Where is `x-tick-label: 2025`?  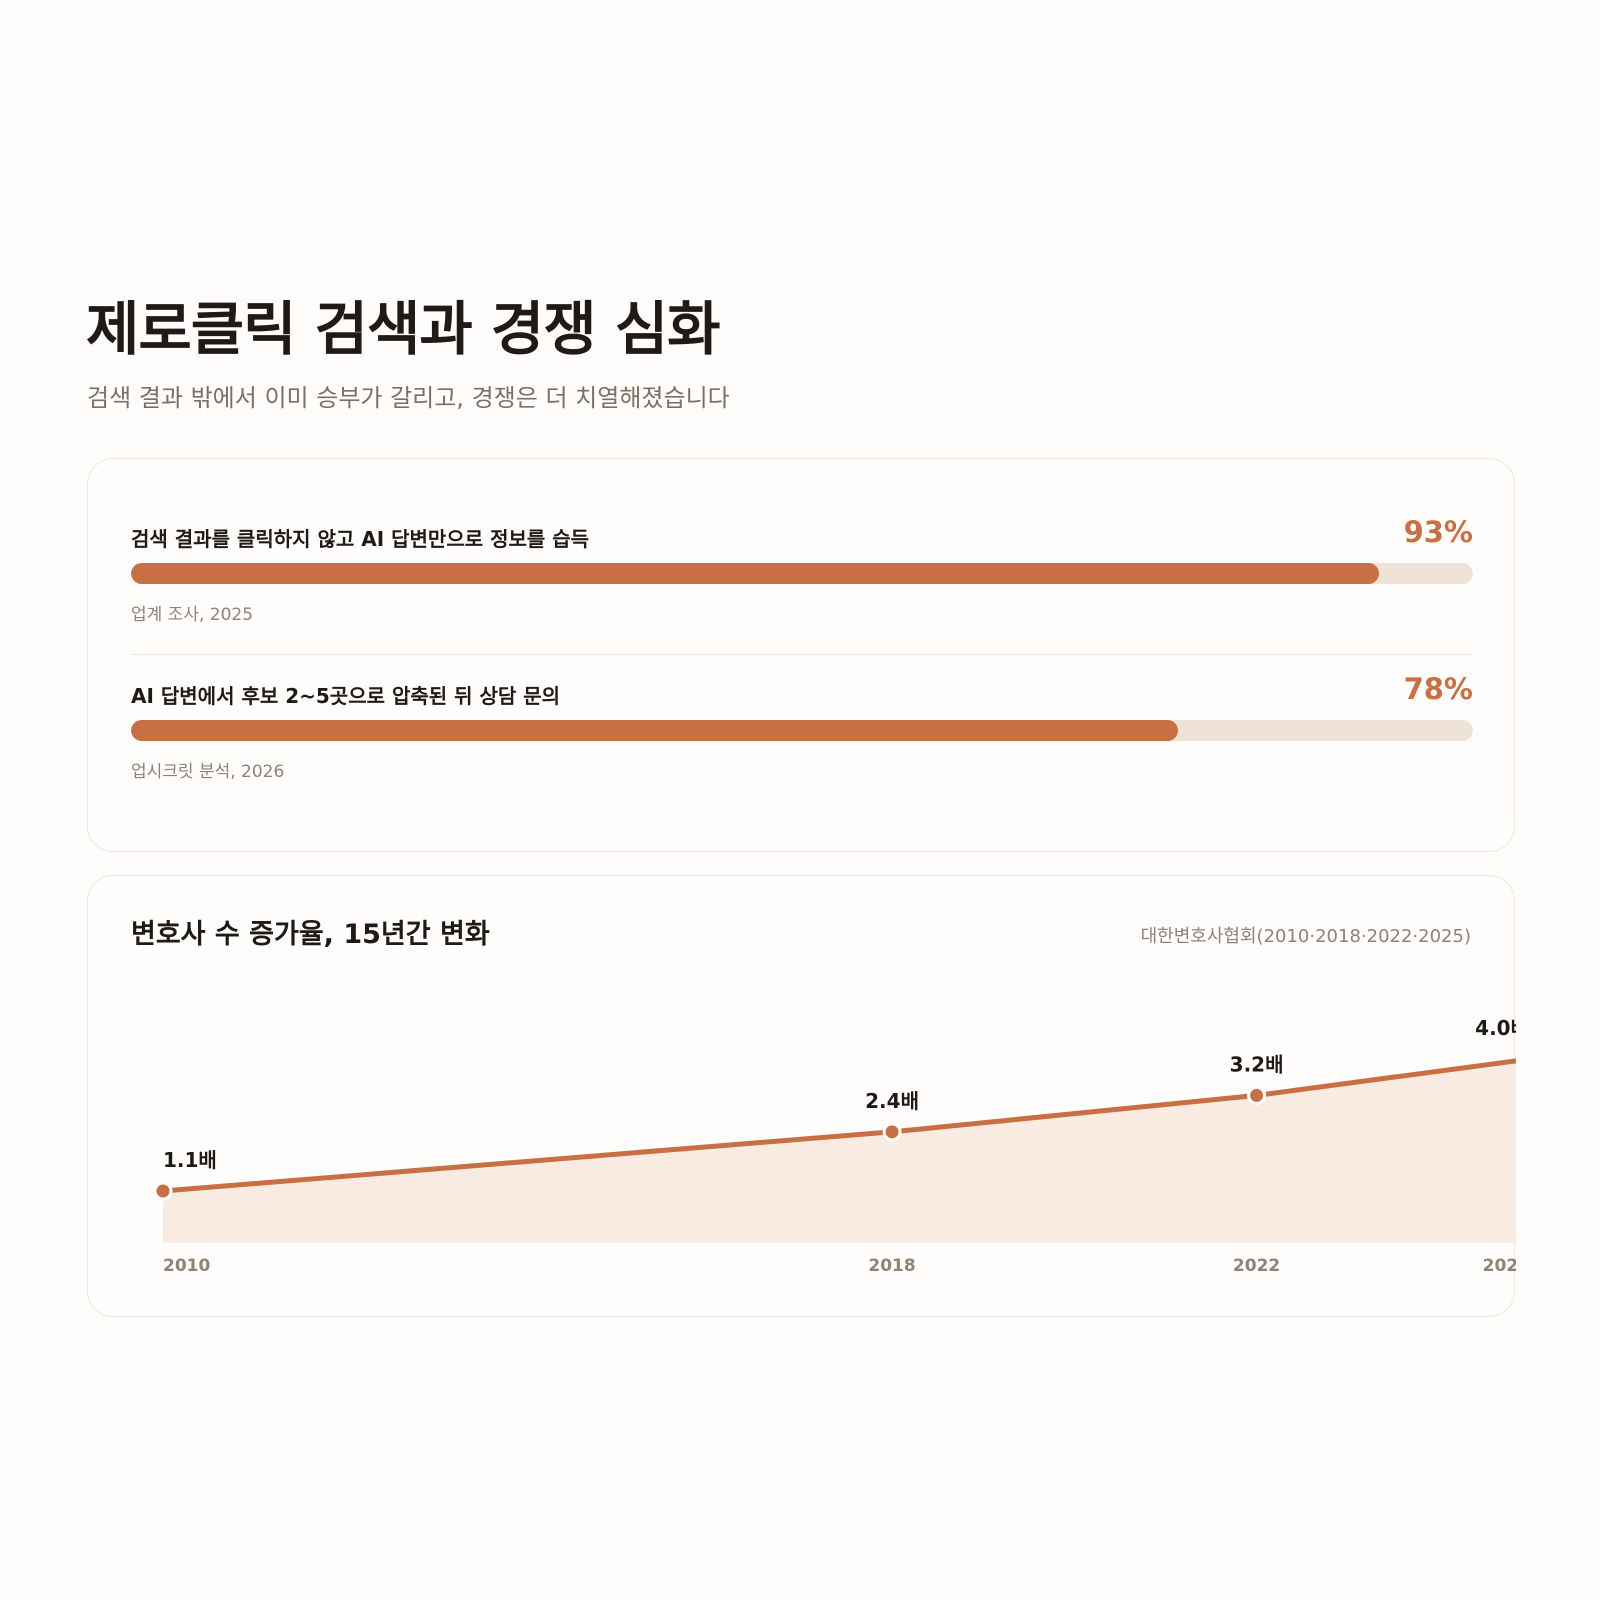
x-tick-label: 2025 is located at coordinates (1499, 1266).